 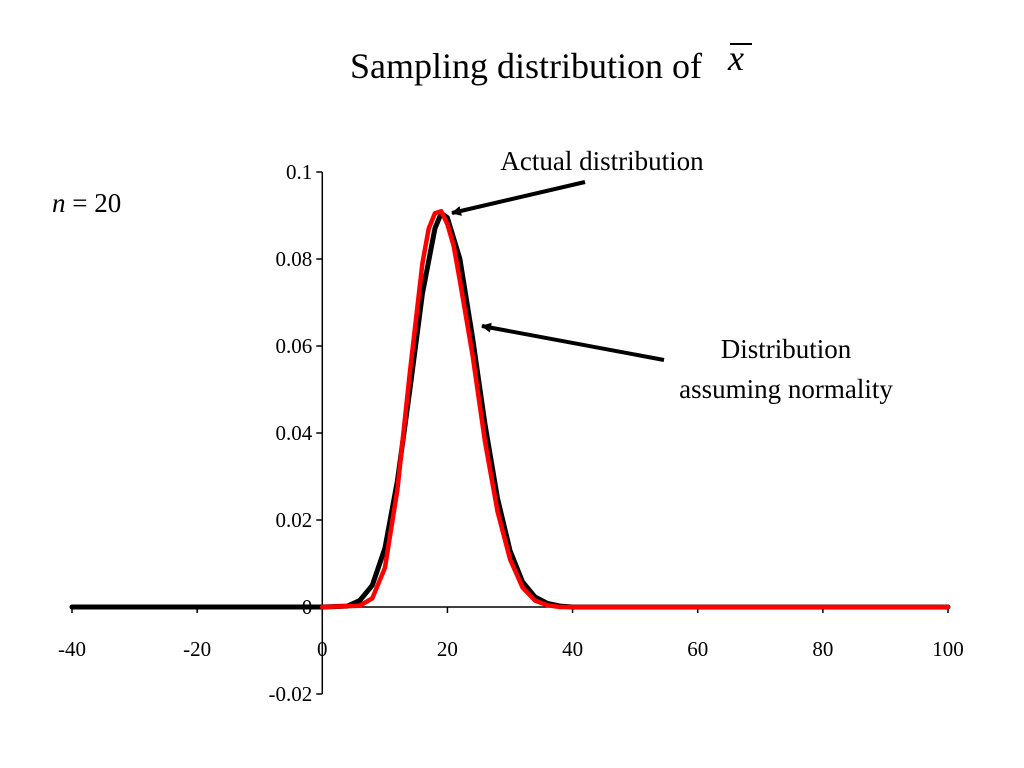 I want to click on x-tick-label: 80, so click(x=822, y=649).